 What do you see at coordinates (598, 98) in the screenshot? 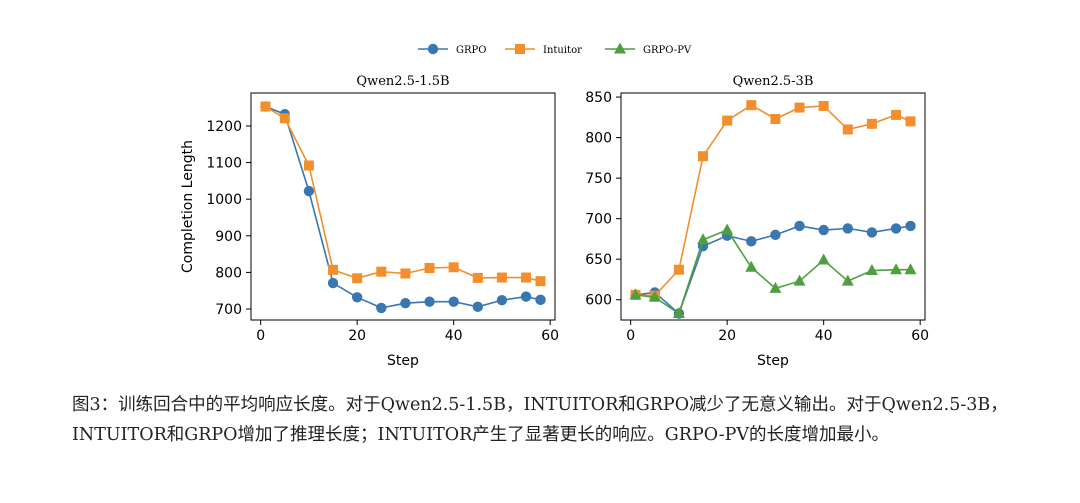
I see `y-tick-label: 850` at bounding box center [598, 98].